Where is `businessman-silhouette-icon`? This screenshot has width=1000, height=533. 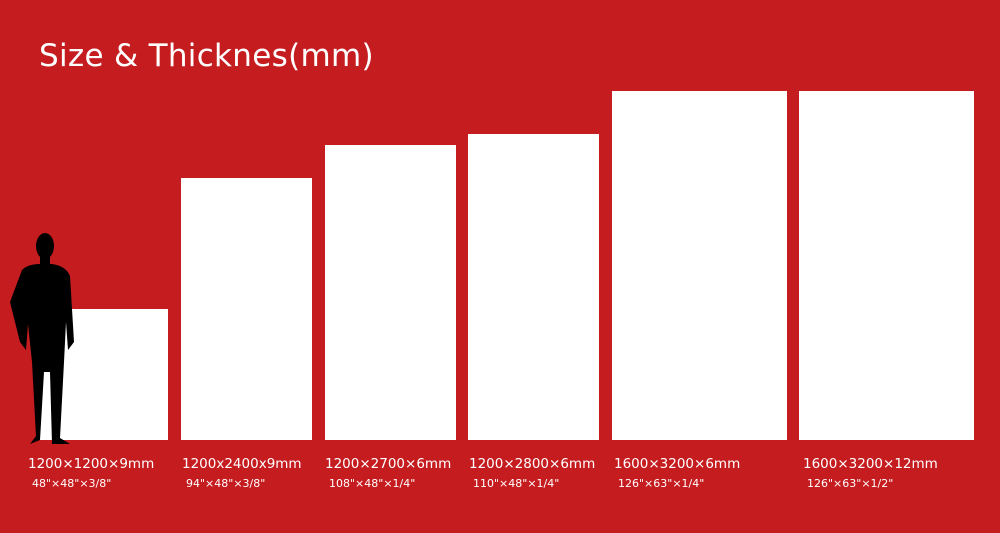
businessman-silhouette-icon is located at coordinates (42, 338).